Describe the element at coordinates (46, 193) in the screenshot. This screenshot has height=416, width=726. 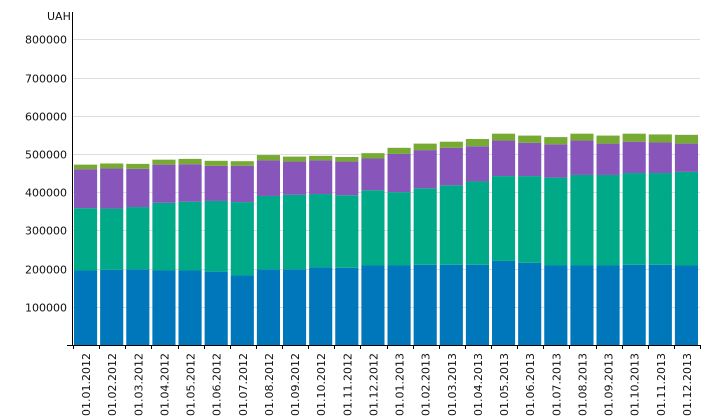
I see `y-tick-label: 400000` at that location.